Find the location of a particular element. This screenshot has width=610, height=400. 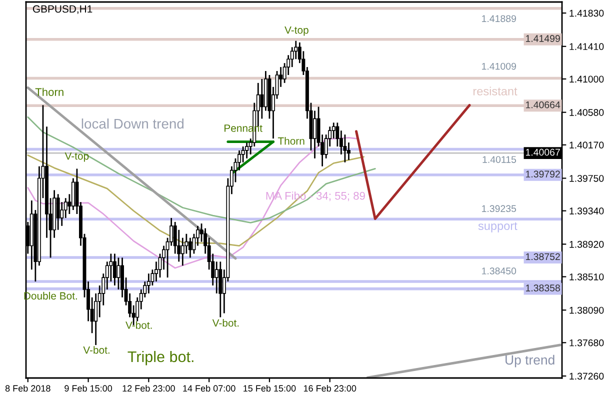

ref-line-label: 1.41499 is located at coordinates (543, 38).